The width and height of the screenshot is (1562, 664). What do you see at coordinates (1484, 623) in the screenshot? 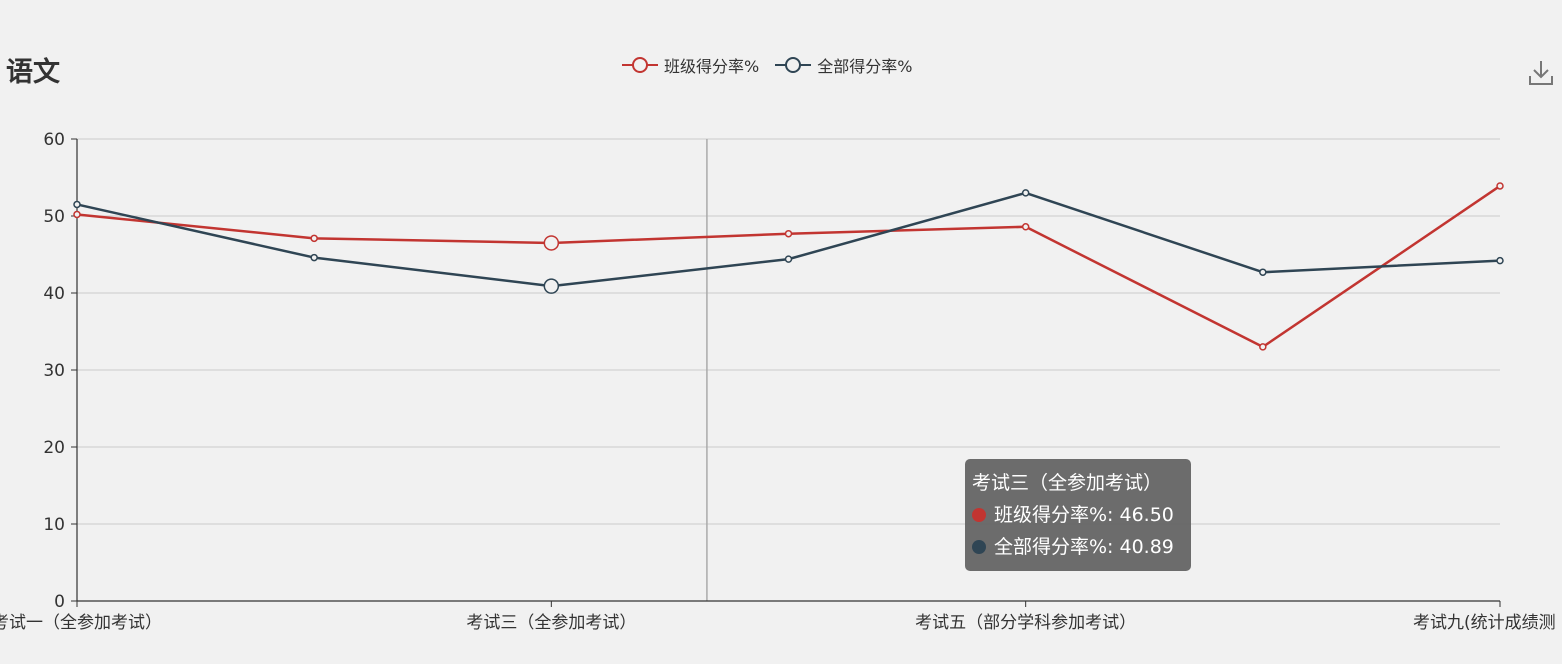
I see `x-tick-label: 考试九(统计成绩测` at bounding box center [1484, 623].